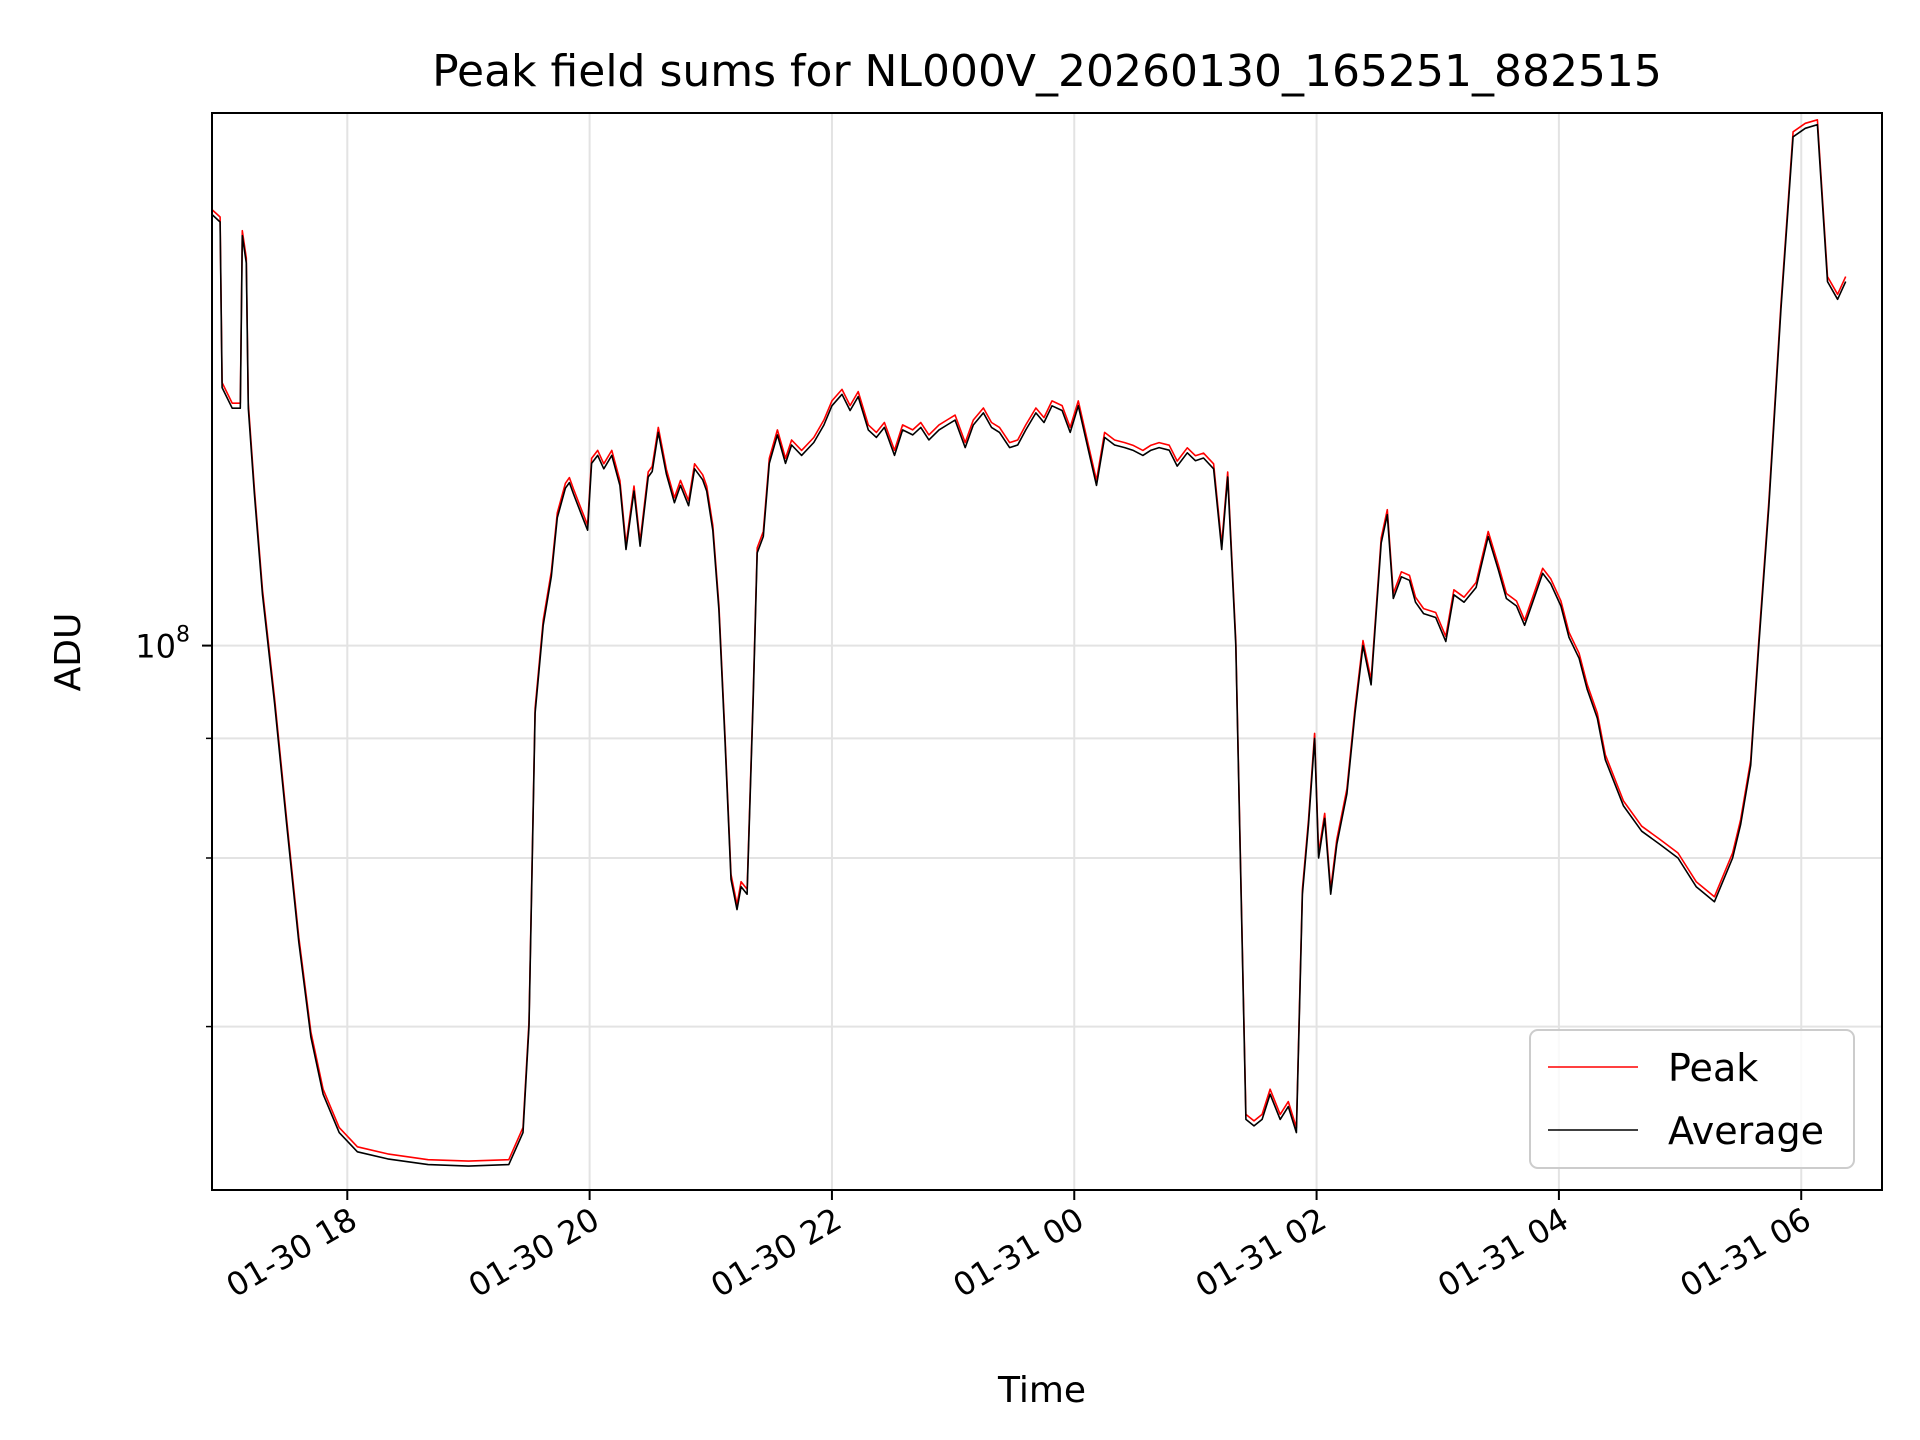 This screenshot has width=1920, height=1440. Describe the element at coordinates (68, 652) in the screenshot. I see `y-axis-label: ADU` at that location.